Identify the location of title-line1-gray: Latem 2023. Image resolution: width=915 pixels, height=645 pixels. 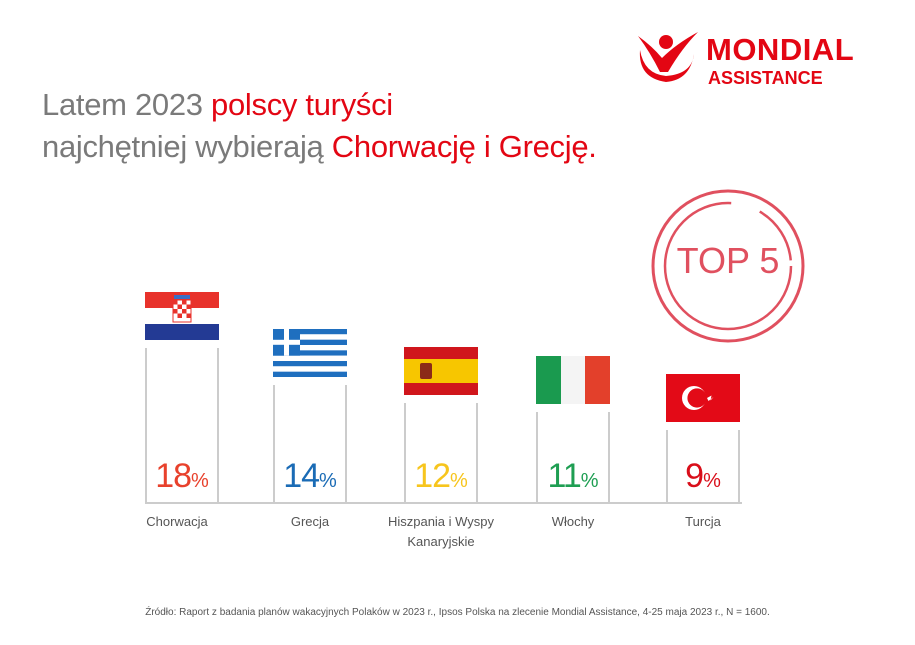
(127, 104).